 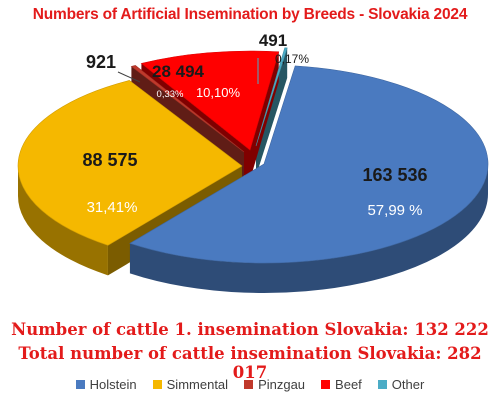 What do you see at coordinates (326, 384) in the screenshot?
I see `legend-swatch-beef` at bounding box center [326, 384].